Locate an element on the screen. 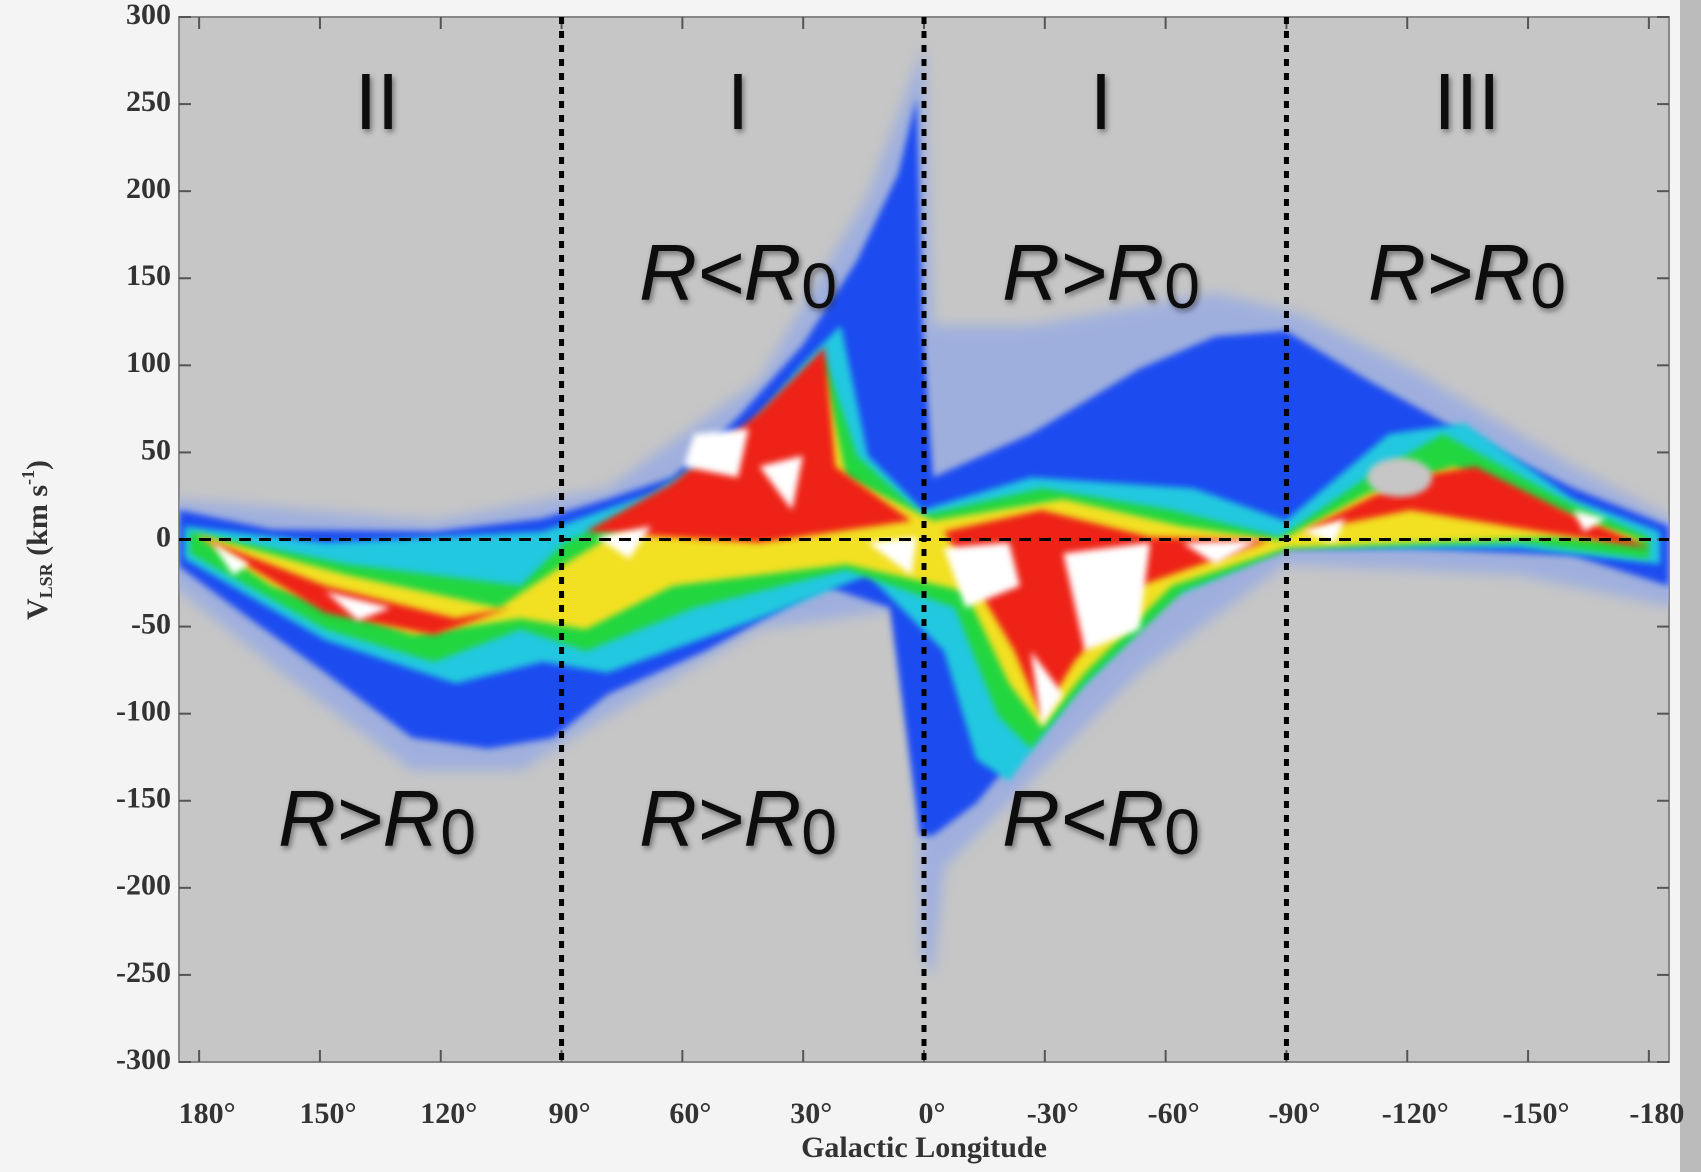 This screenshot has height=1172, width=1701. x-tick-label: -90° is located at coordinates (1294, 1113).